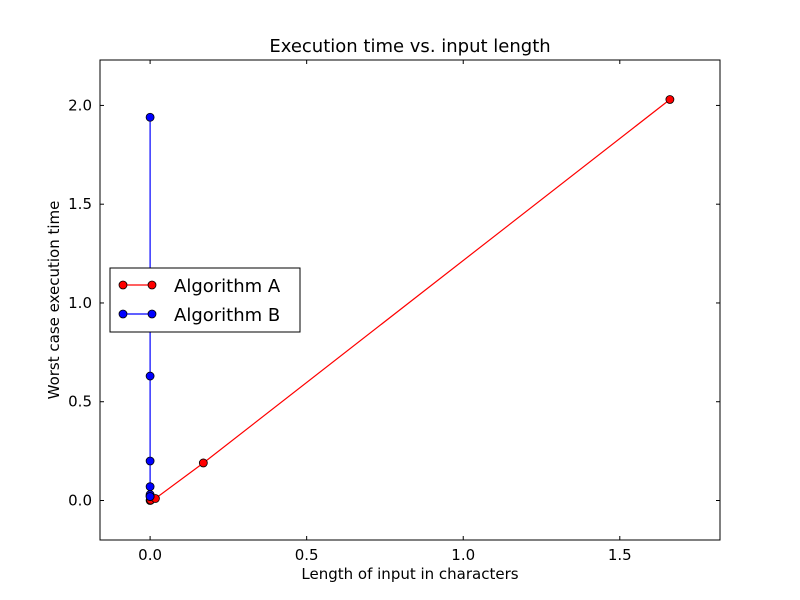 This screenshot has height=600, width=800. What do you see at coordinates (80, 303) in the screenshot?
I see `y-tick-label: 1.0` at bounding box center [80, 303].